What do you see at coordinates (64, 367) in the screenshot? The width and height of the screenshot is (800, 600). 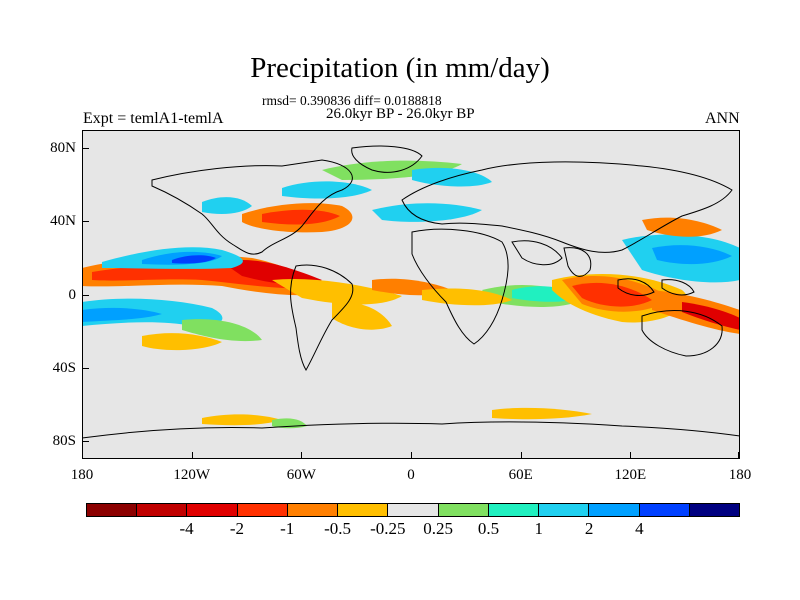 I see `lat-tick-label: 40S` at bounding box center [64, 367].